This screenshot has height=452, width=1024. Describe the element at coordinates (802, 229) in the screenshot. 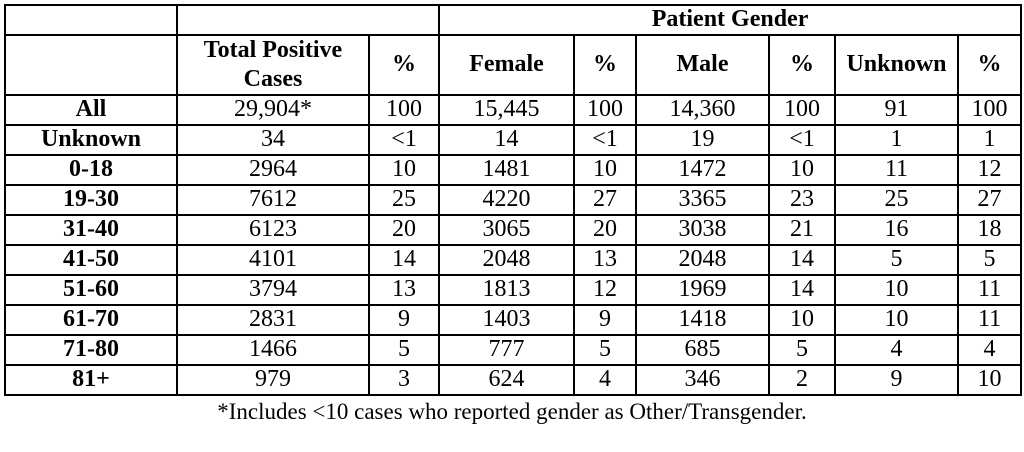

I see `table-cell: 21` at that location.